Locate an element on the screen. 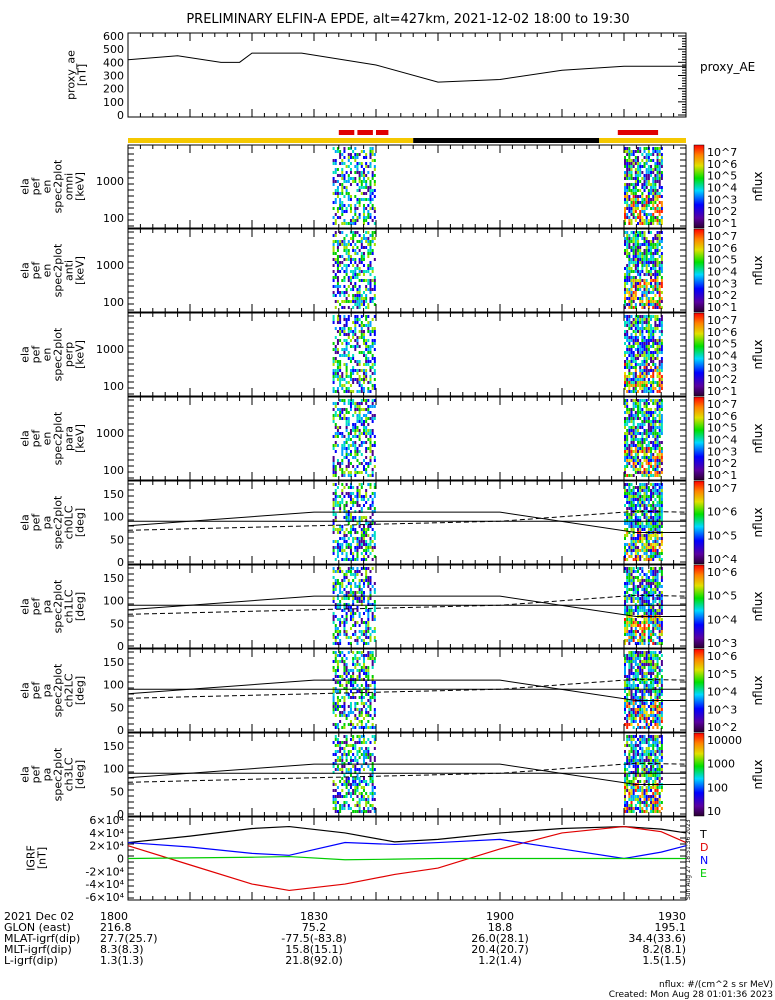  colorbar-tick-label: 10^4 is located at coordinates (722, 272).